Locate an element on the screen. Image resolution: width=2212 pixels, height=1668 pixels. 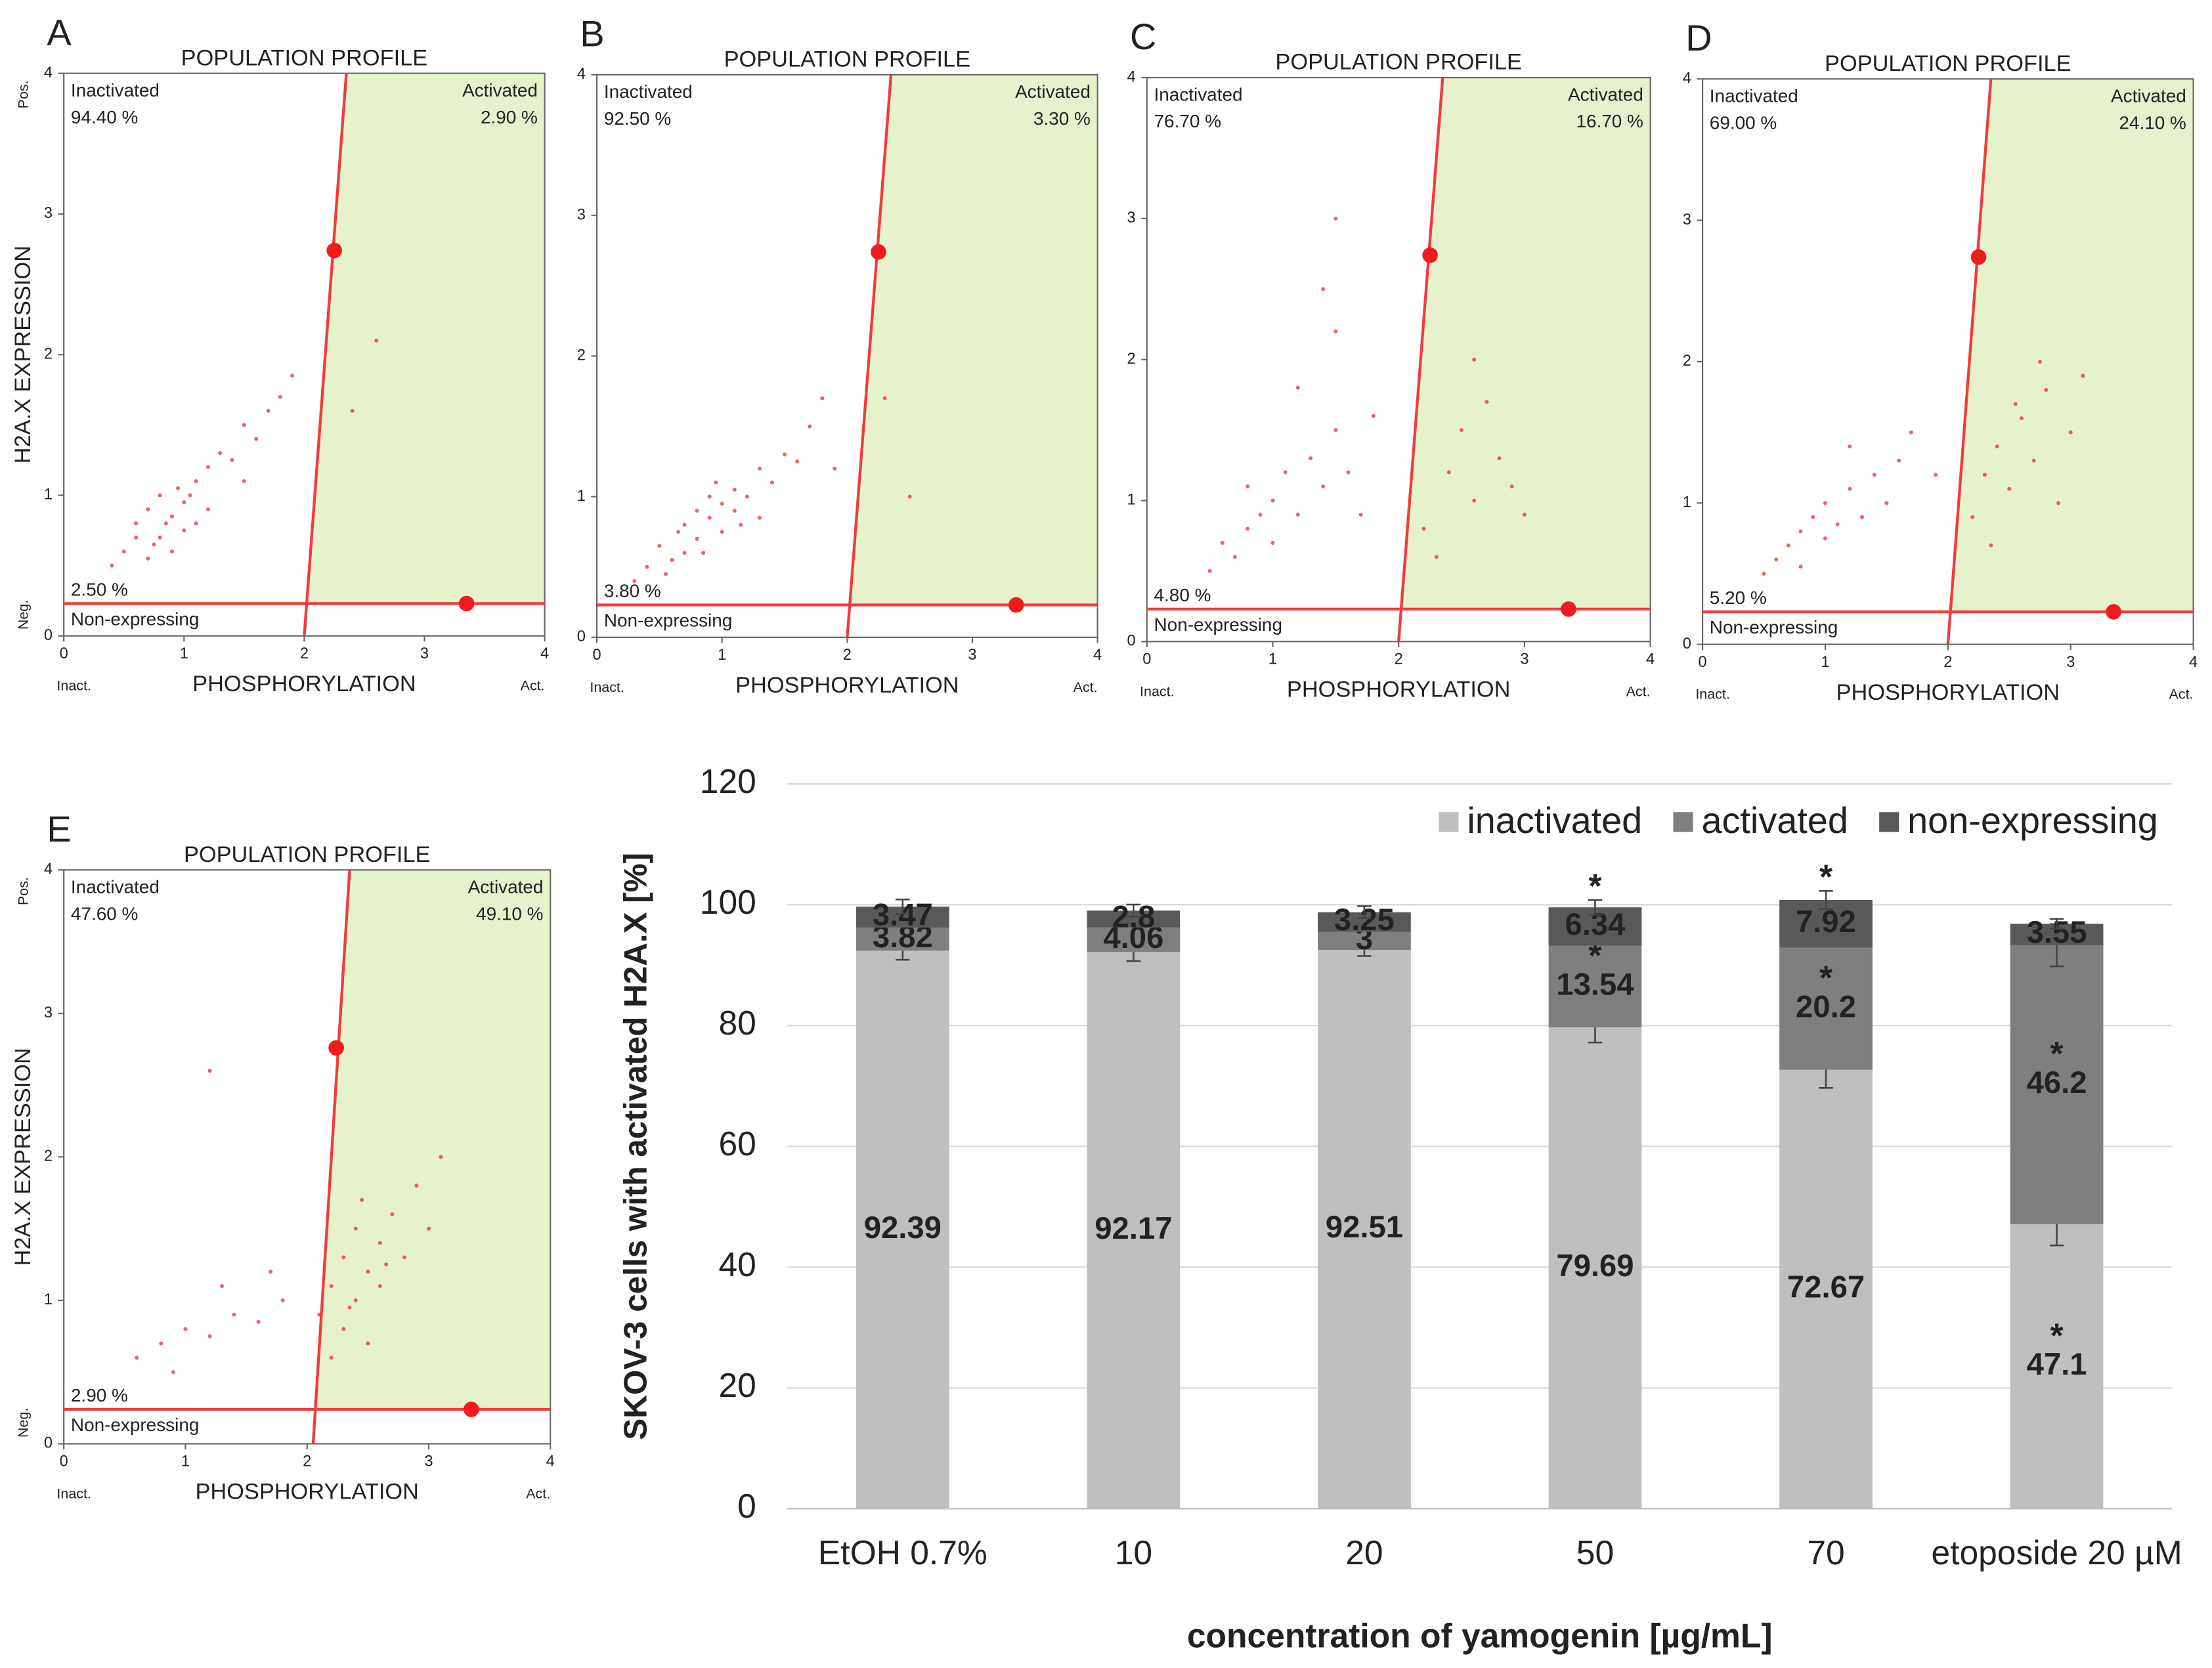
non-expressing-label: Non-expressing is located at coordinates (1218, 624).